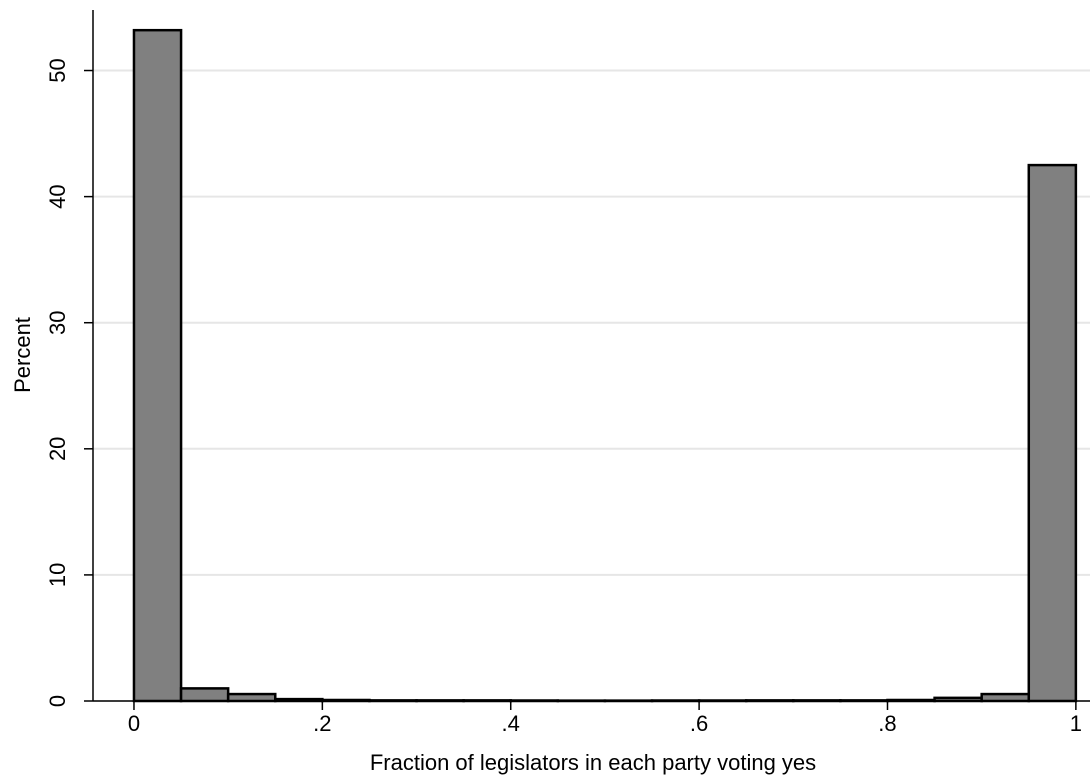 The image size is (1090, 778). I want to click on y-tick-label: 30, so click(57, 322).